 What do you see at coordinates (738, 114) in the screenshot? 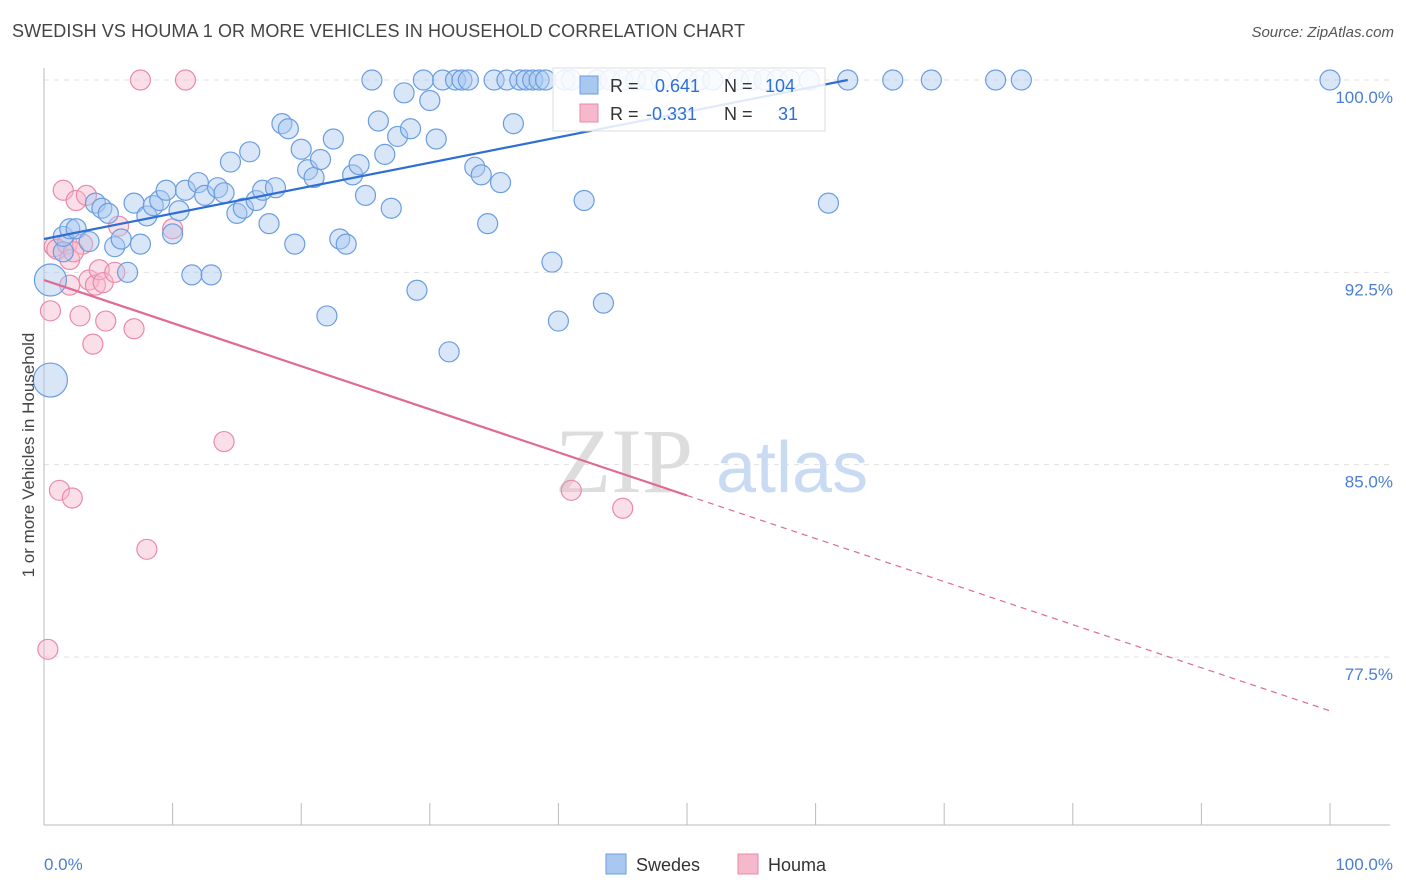
I see `houma-n-label: N =` at bounding box center [738, 114].